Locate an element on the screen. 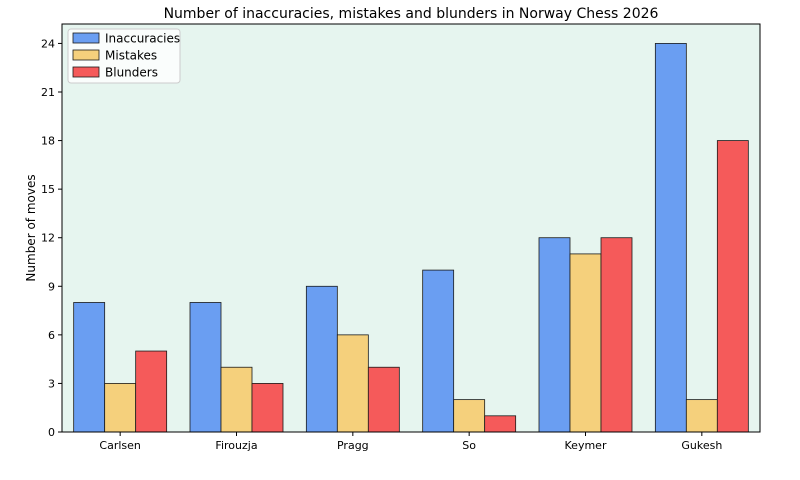 The height and width of the screenshot is (480, 800). bar-inaccuracies-gukesh is located at coordinates (670, 238).